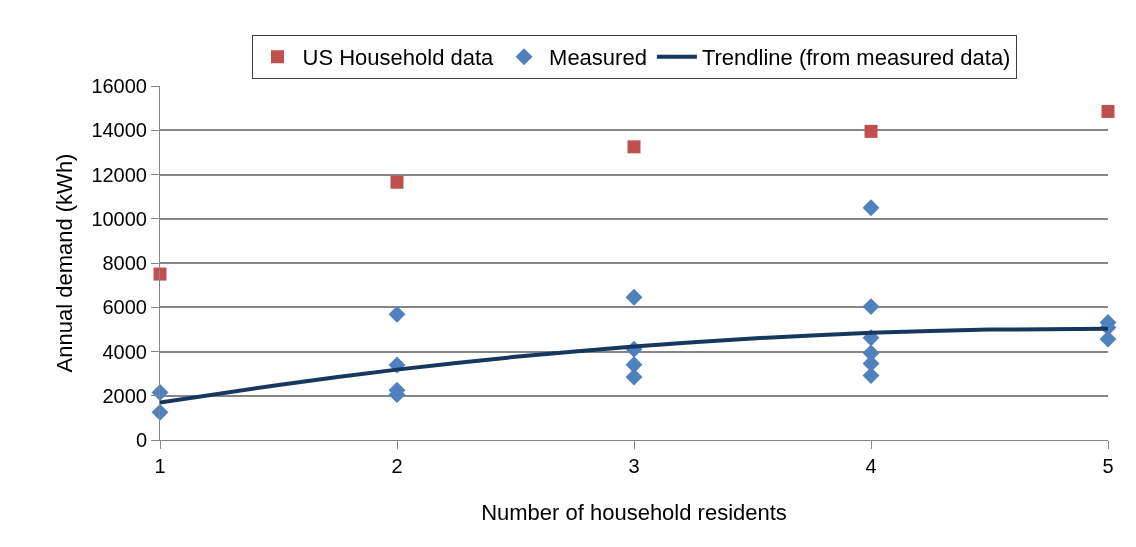 This screenshot has height=547, width=1136. I want to click on y-tick-label: 14000, so click(119, 130).